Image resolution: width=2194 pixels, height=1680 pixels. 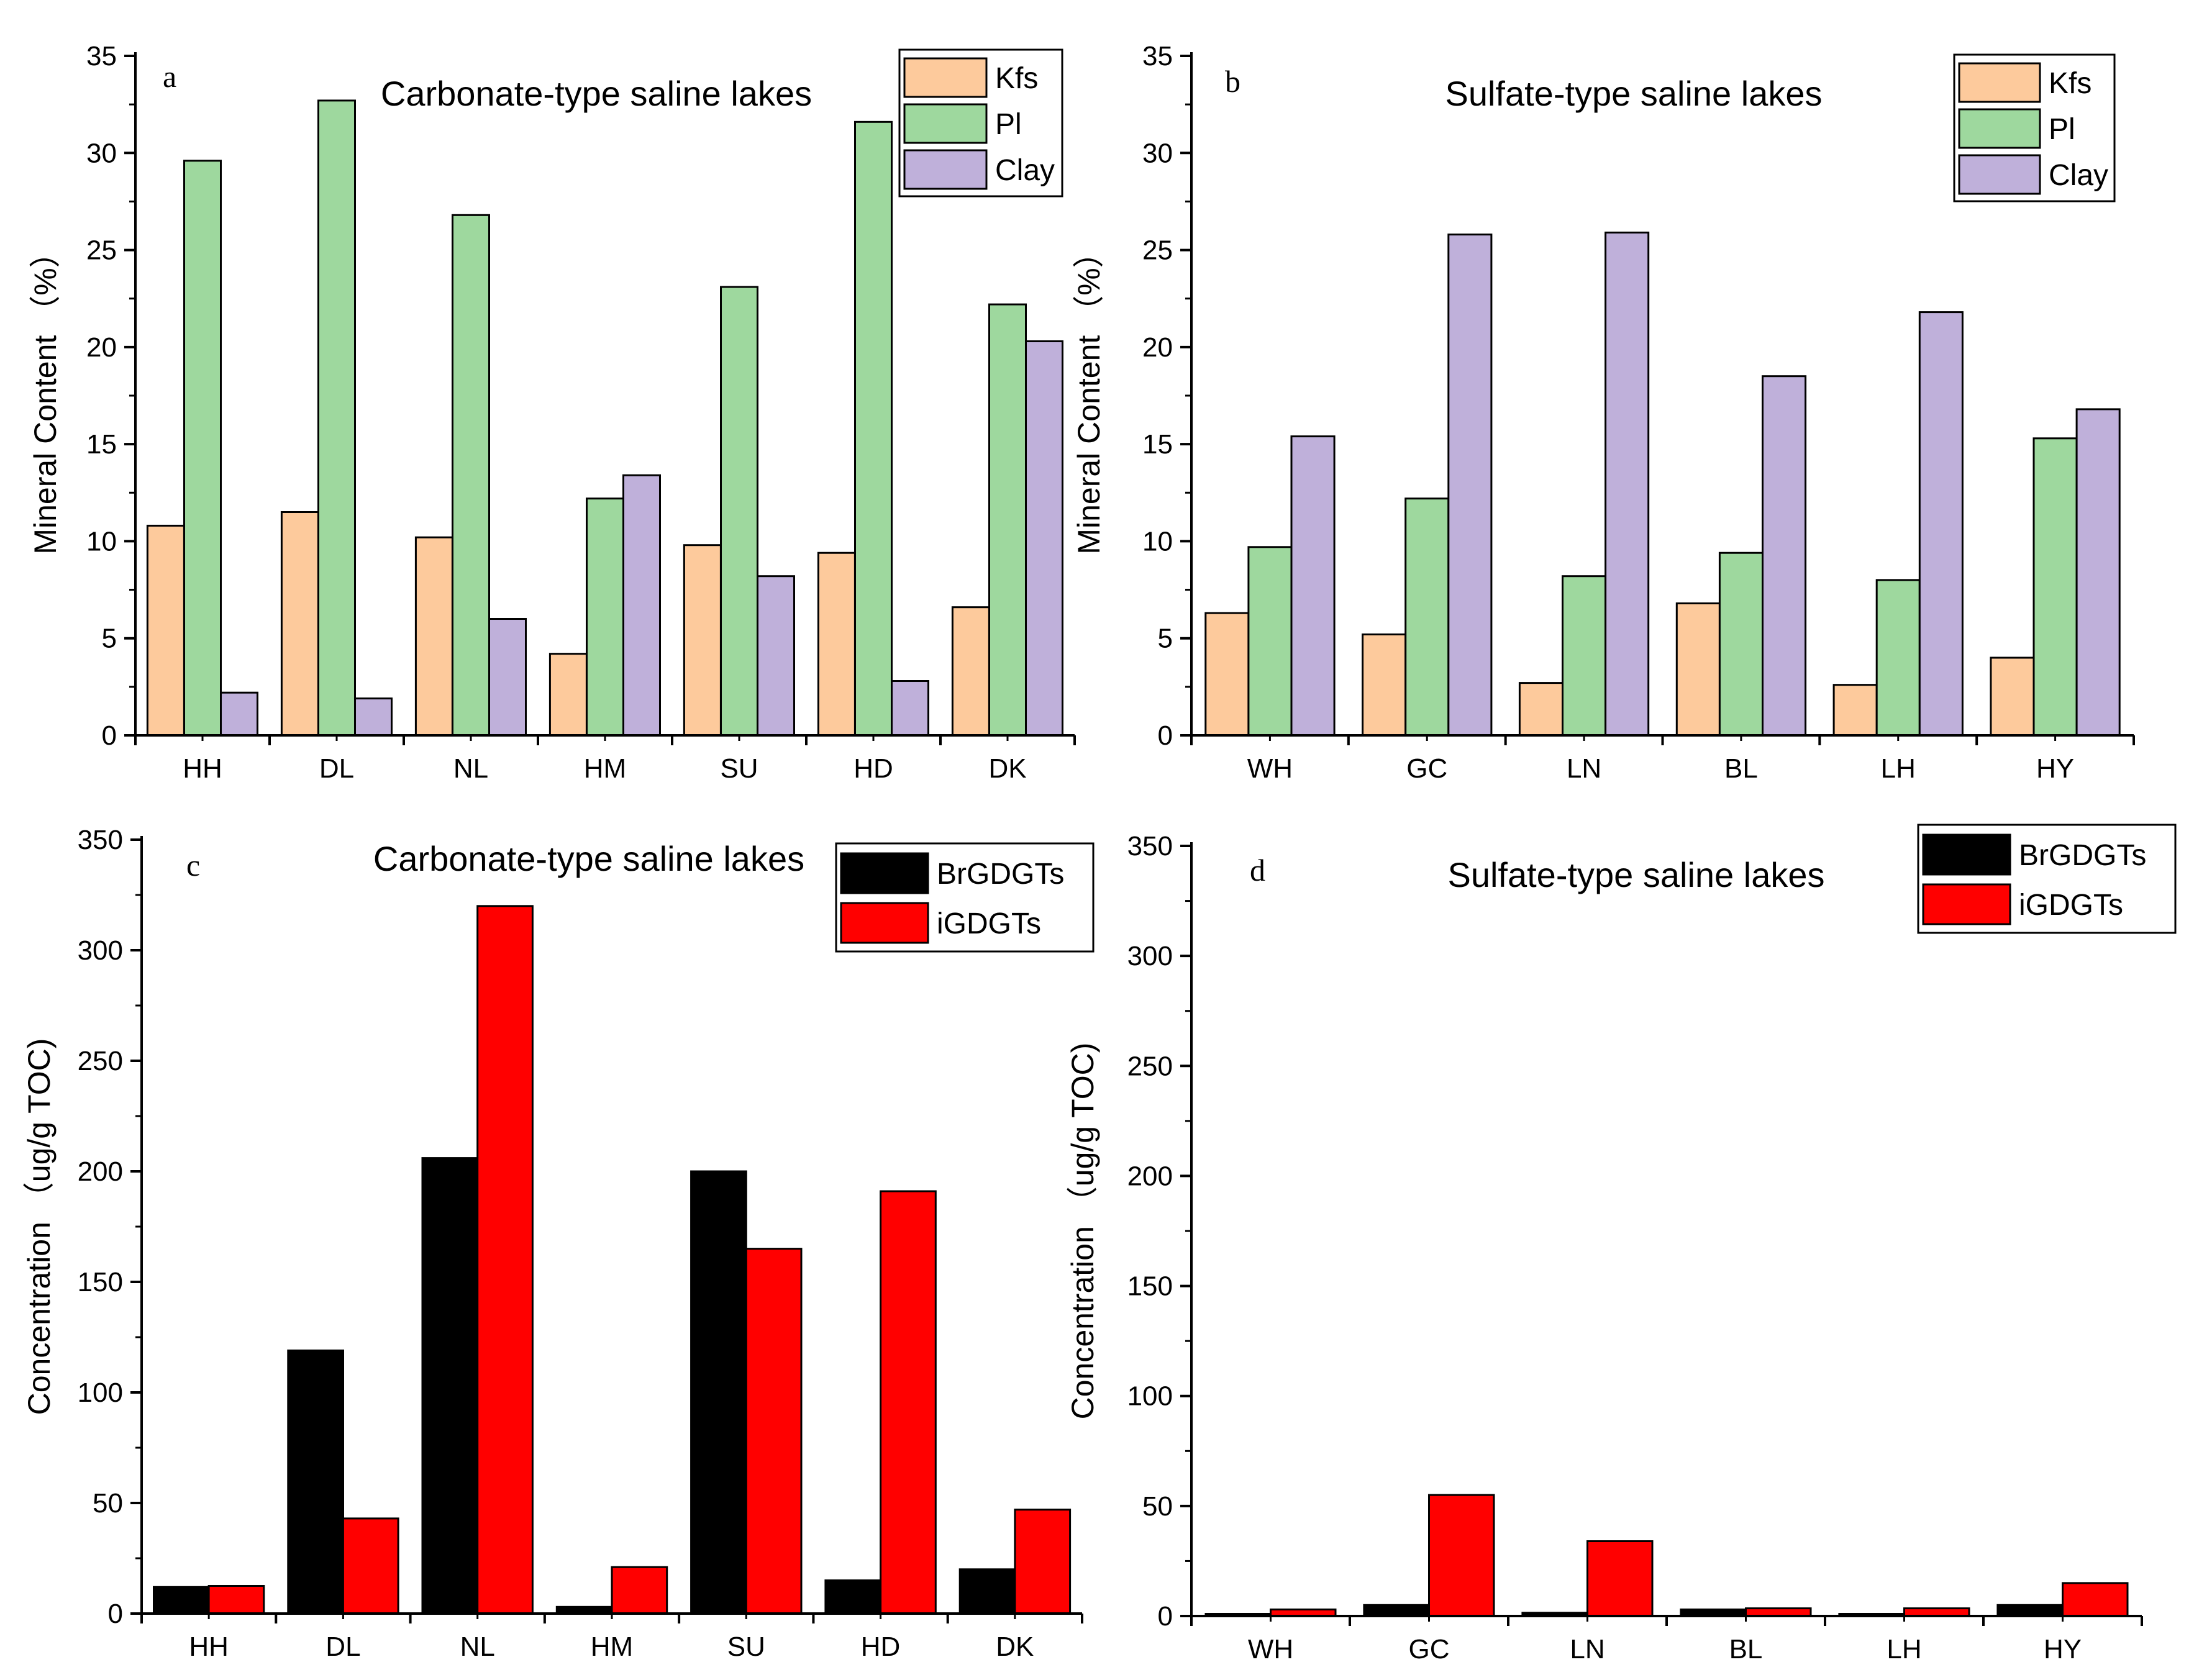 I want to click on y-tick-label: 35, so click(x=101, y=56).